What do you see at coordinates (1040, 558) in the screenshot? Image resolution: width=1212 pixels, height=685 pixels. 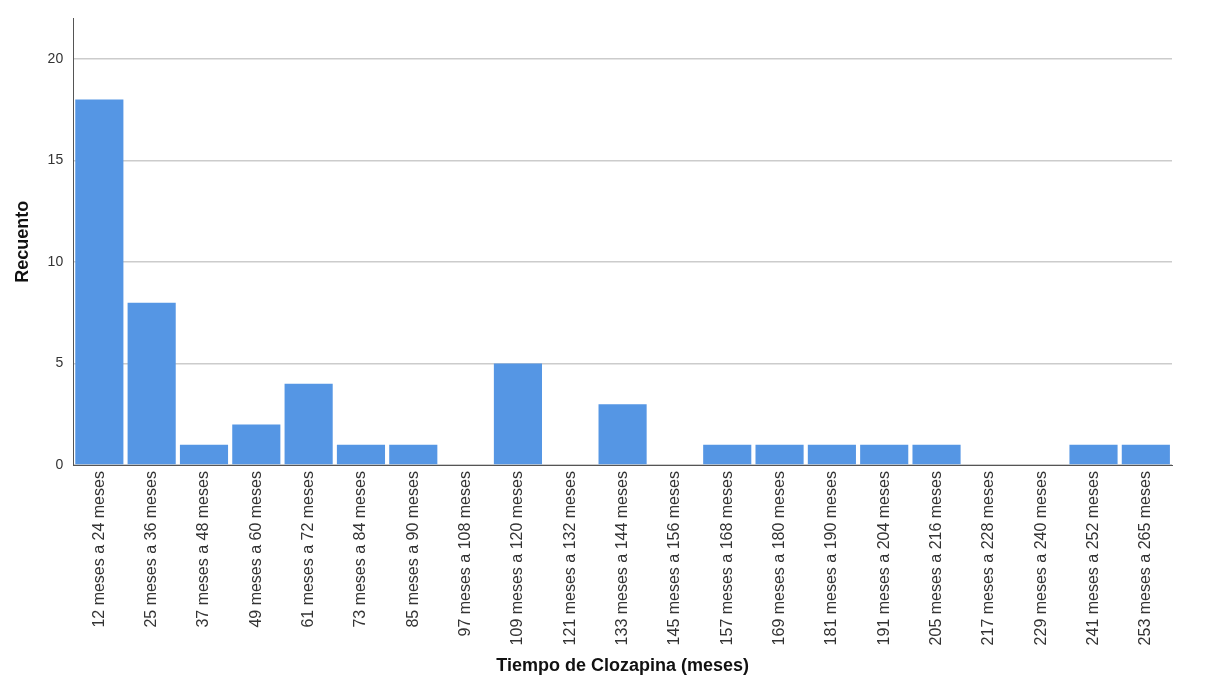 I see `x-tick-label: 229 meses a 240 meses` at bounding box center [1040, 558].